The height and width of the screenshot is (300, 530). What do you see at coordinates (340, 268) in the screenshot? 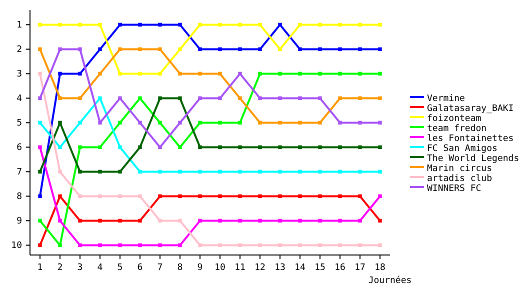
I see `x-tick-label: 16` at bounding box center [340, 268].